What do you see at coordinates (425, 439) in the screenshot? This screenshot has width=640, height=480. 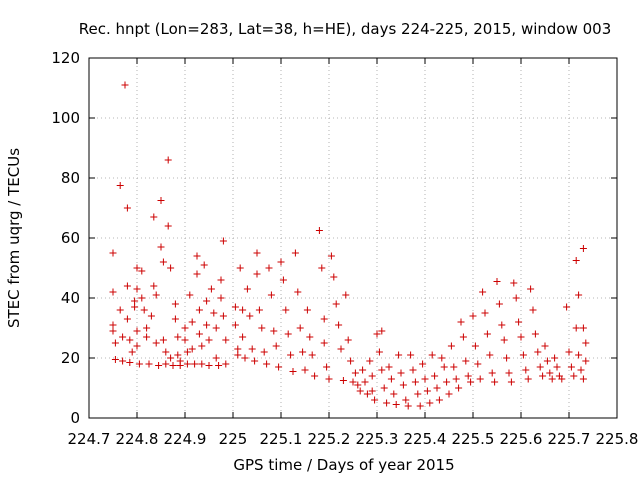 I see `x-tick-label: 225.4` at bounding box center [425, 439].